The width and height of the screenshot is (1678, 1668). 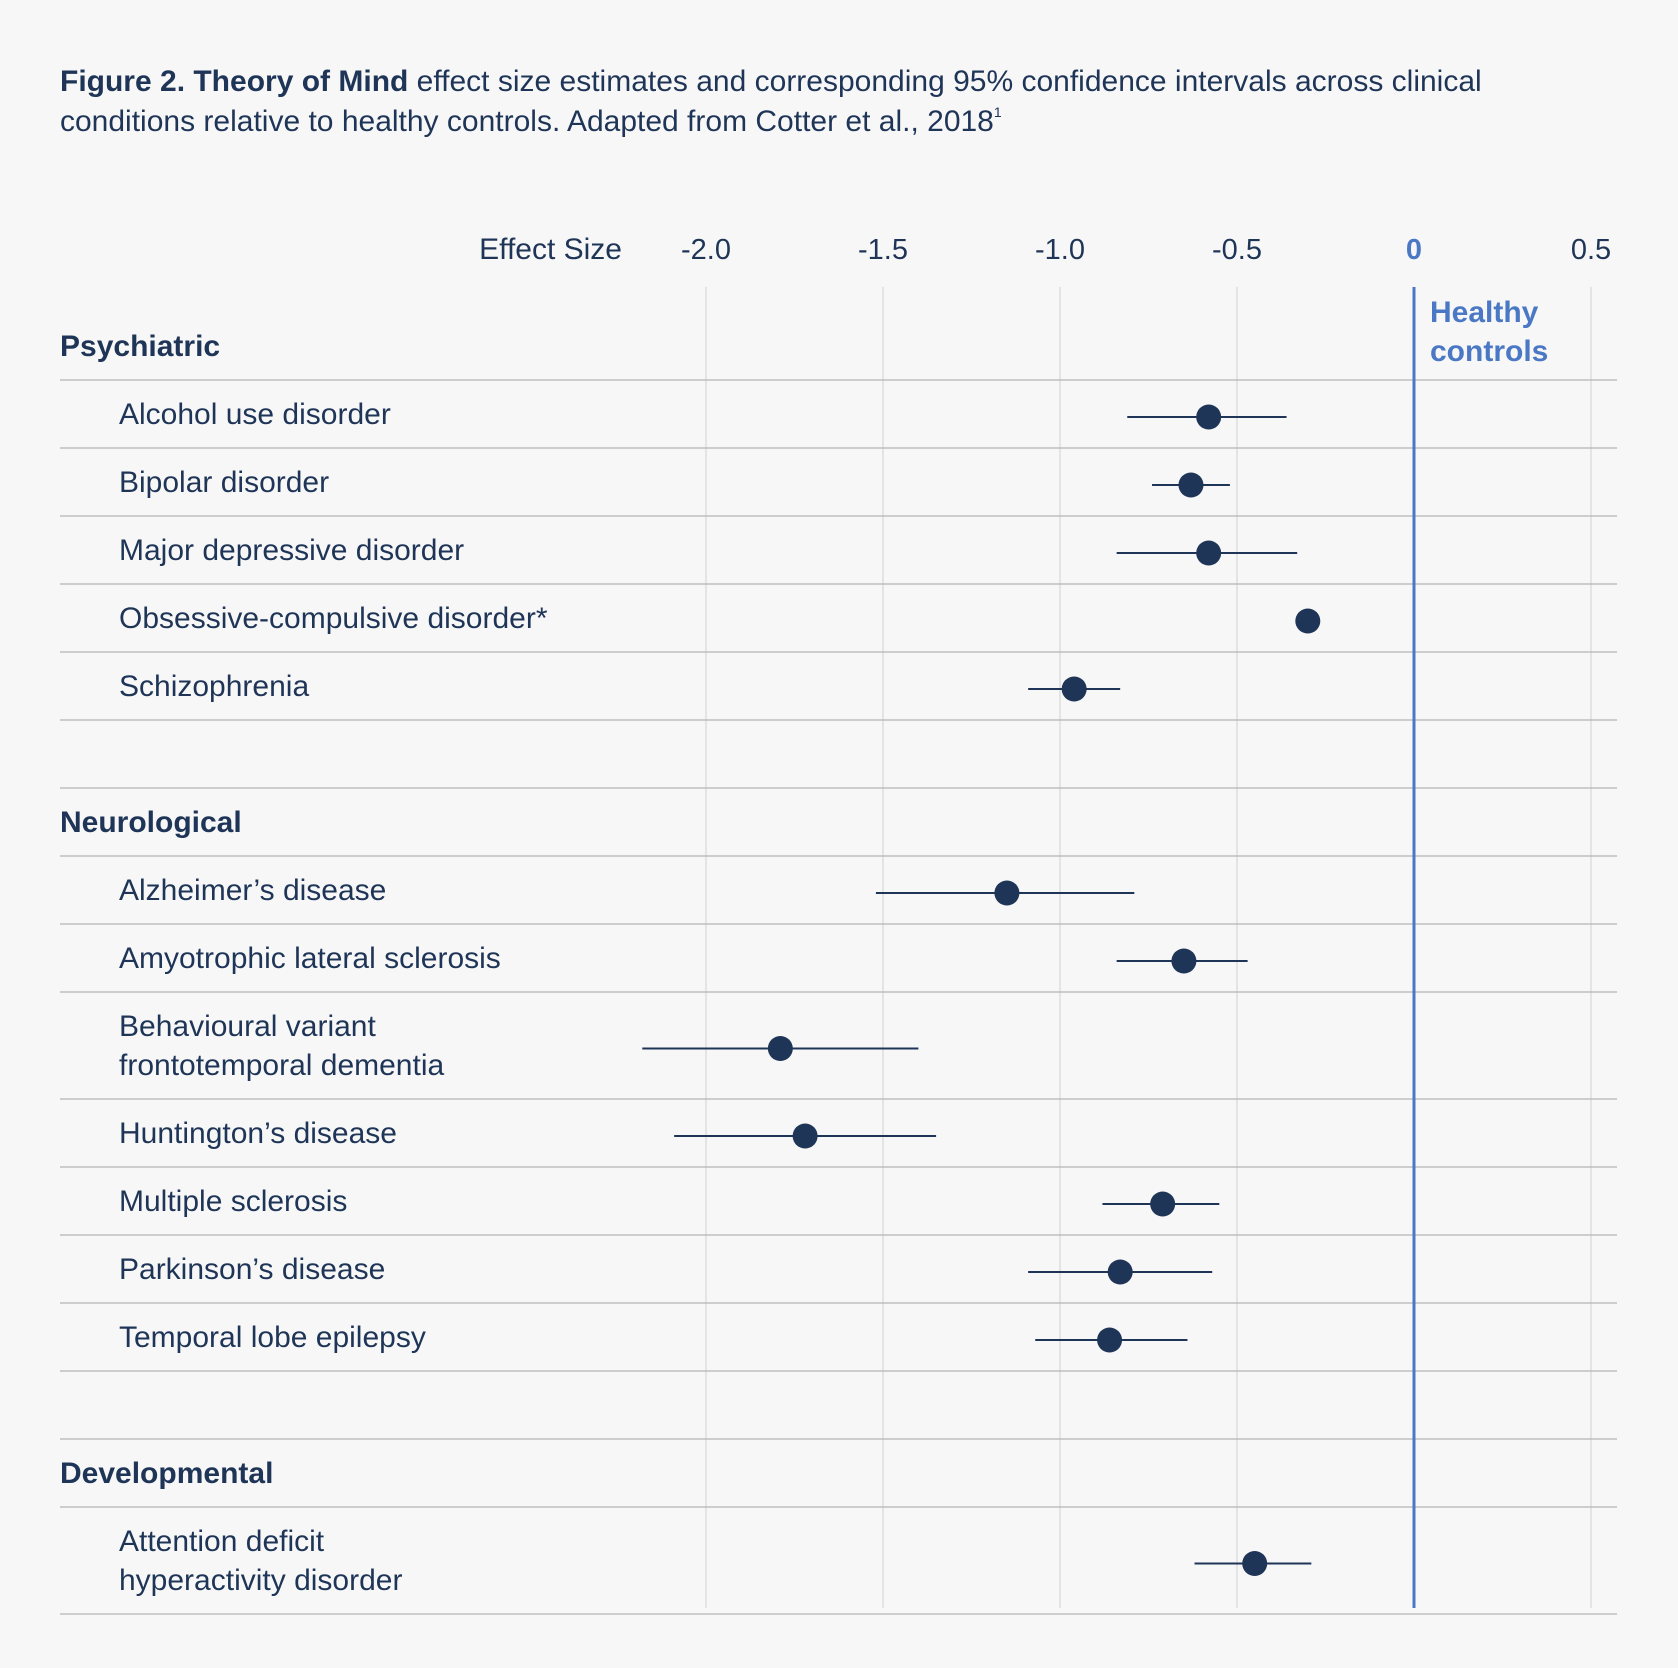 I want to click on condition-label: hyperactivity disorder, so click(x=260, y=1580).